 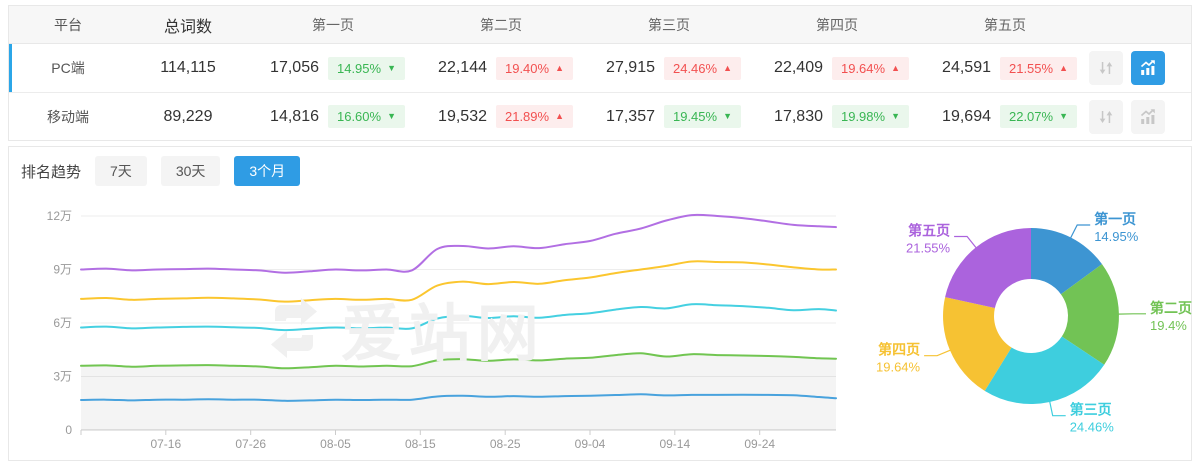 I want to click on total-keywords-value: 114,115, so click(x=188, y=67).